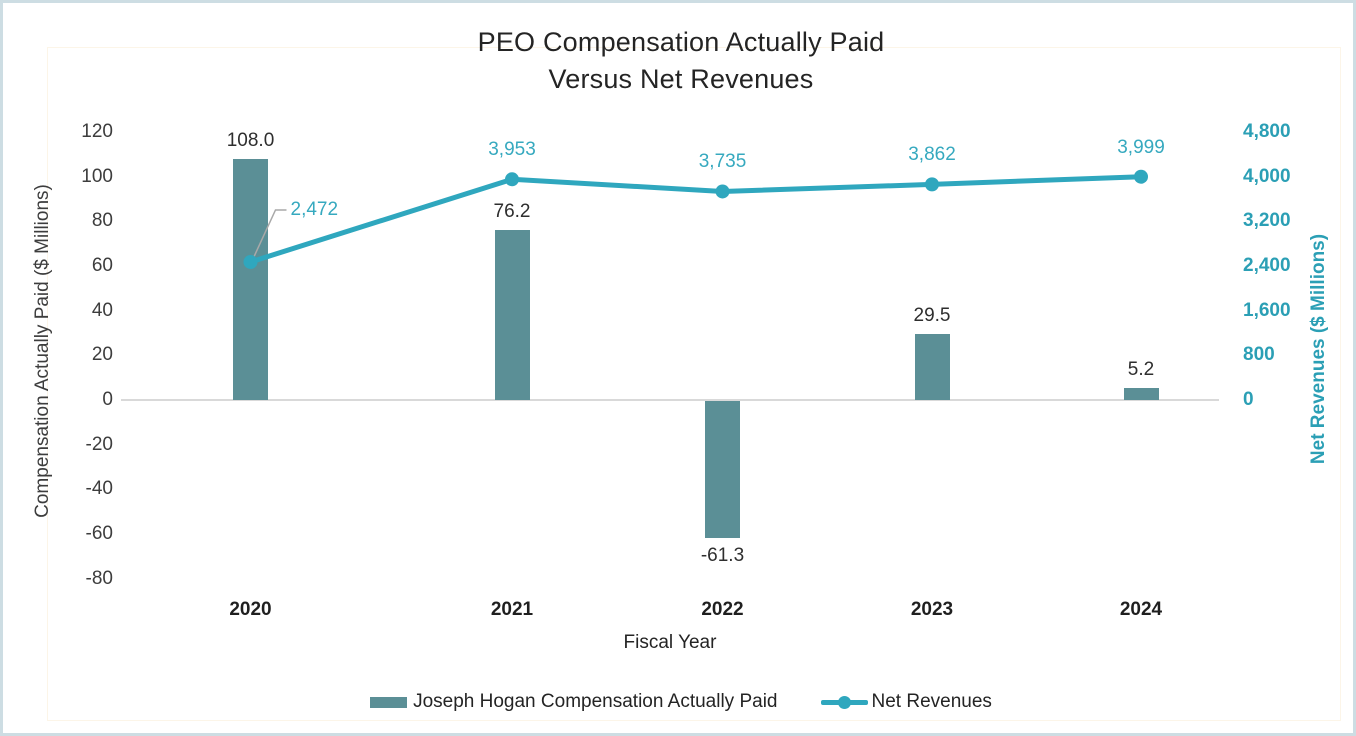 This screenshot has height=736, width=1356. I want to click on line-data-label: 3,999, so click(1141, 147).